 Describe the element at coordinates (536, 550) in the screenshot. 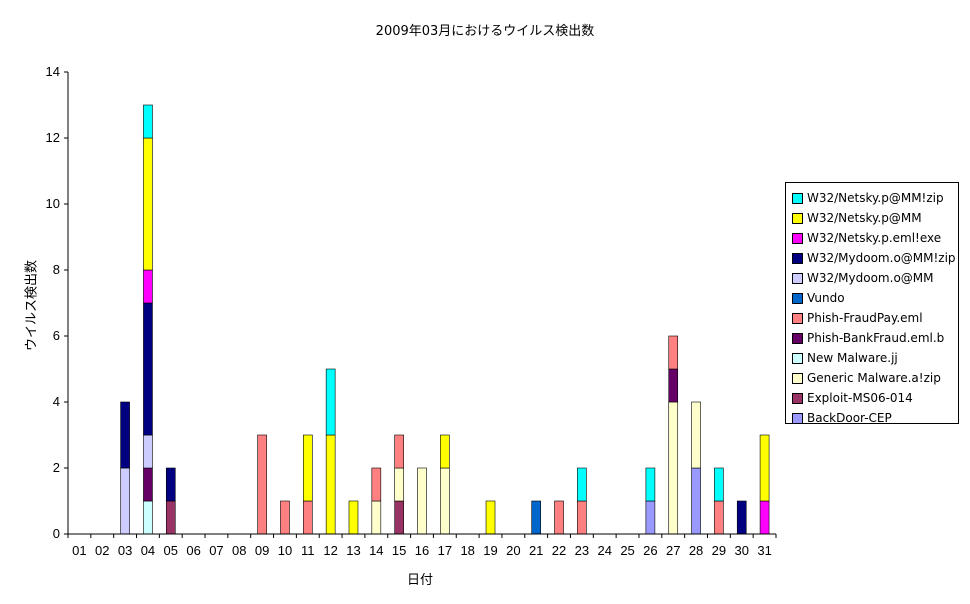

I see `x-tick-label: 21` at that location.